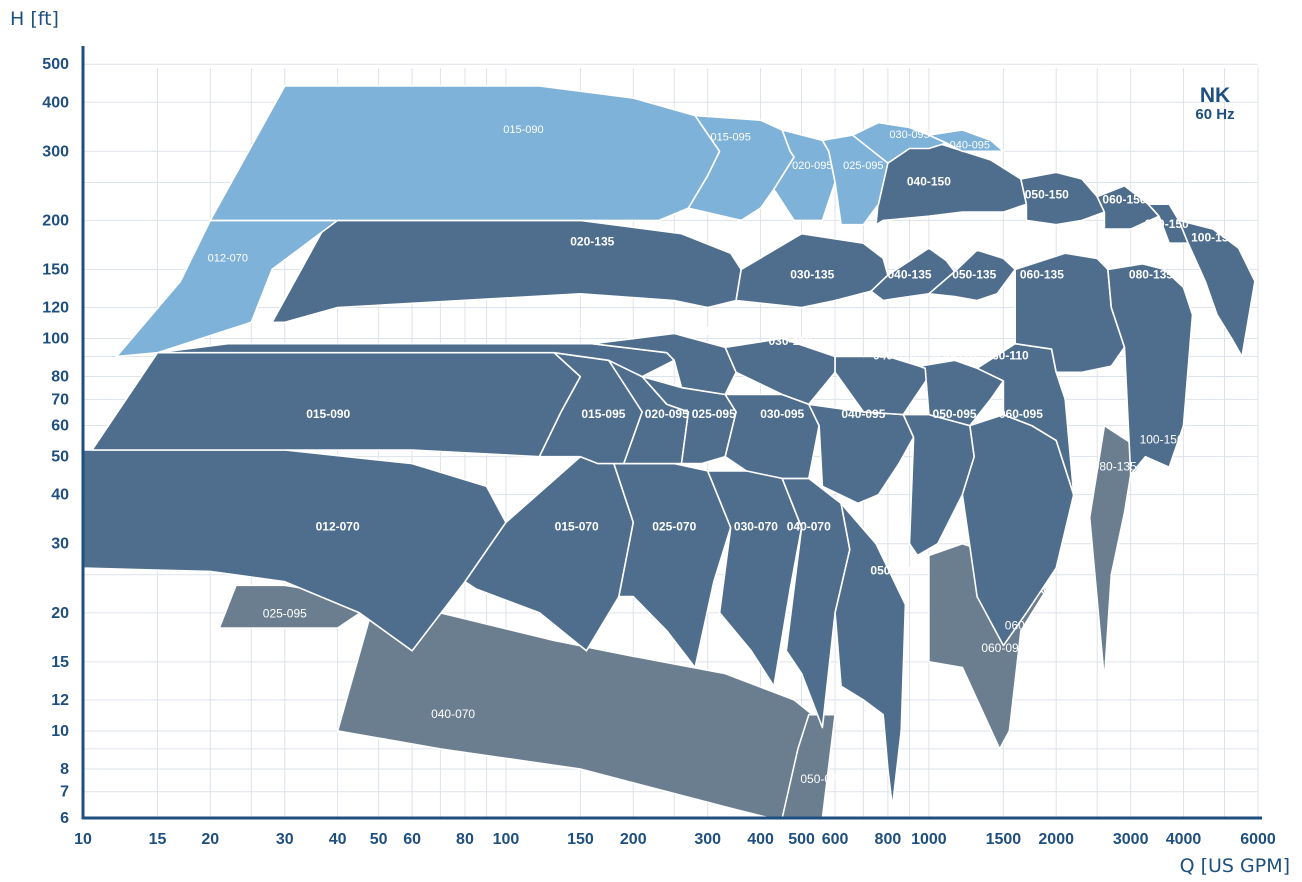 This screenshot has height=882, width=1302. I want to click on curve-label-030-135: 030-135, so click(812, 274).